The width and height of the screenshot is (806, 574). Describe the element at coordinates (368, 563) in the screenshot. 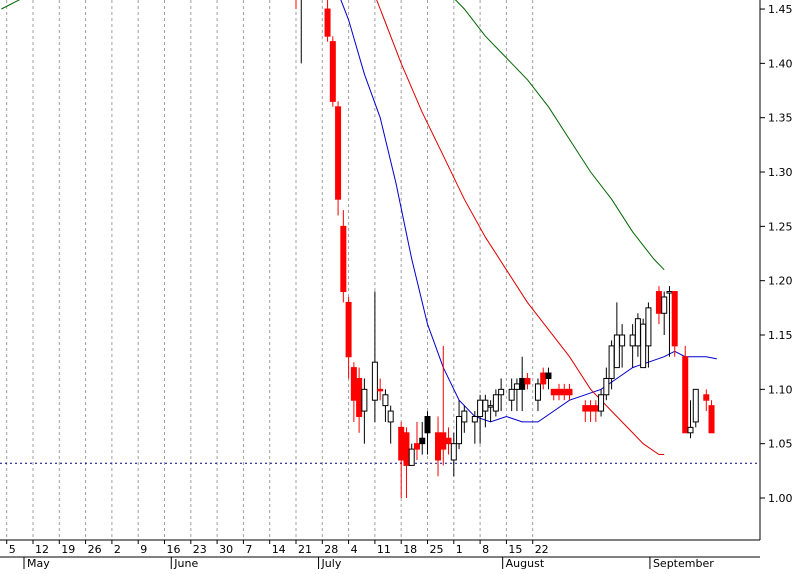

I see `month-labels: May June July August September` at that location.